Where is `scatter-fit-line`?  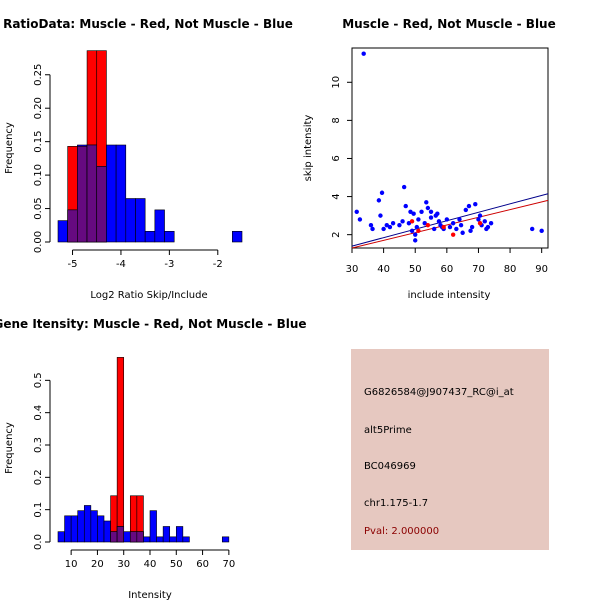
scatter-fit-line is located at coordinates (450, 220).